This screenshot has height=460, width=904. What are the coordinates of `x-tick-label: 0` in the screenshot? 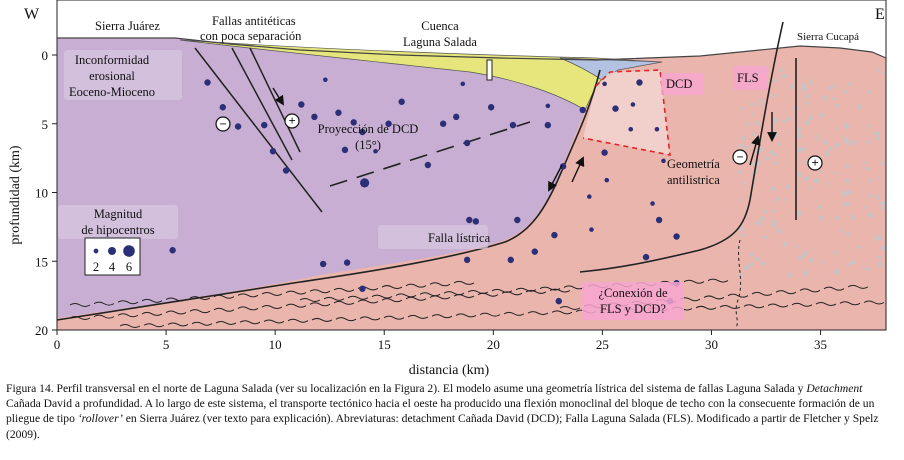 It's located at (57, 344).